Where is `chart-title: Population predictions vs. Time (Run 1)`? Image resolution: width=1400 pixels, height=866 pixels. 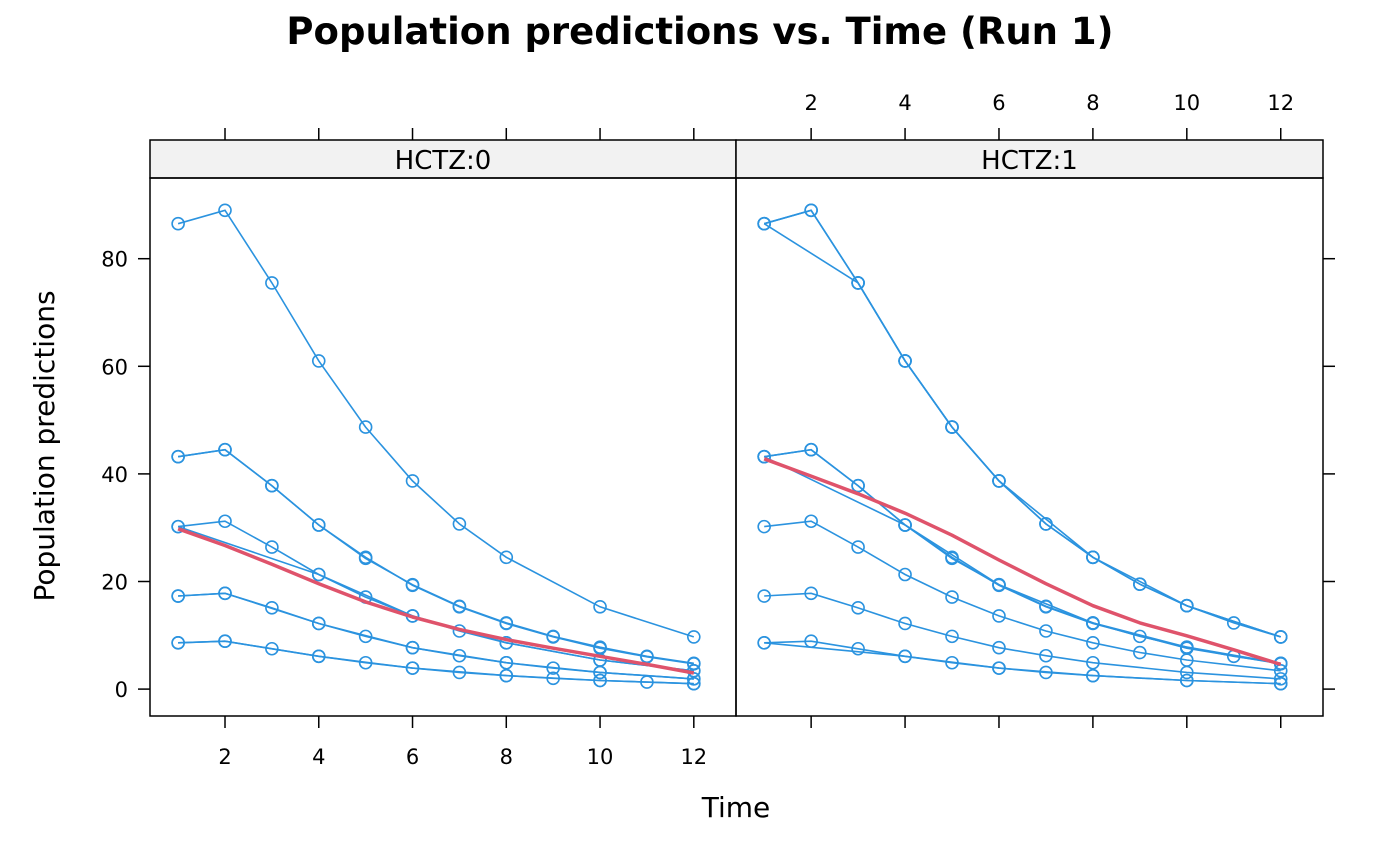
chart-title: Population predictions vs. Time (Run 1) is located at coordinates (699, 31).